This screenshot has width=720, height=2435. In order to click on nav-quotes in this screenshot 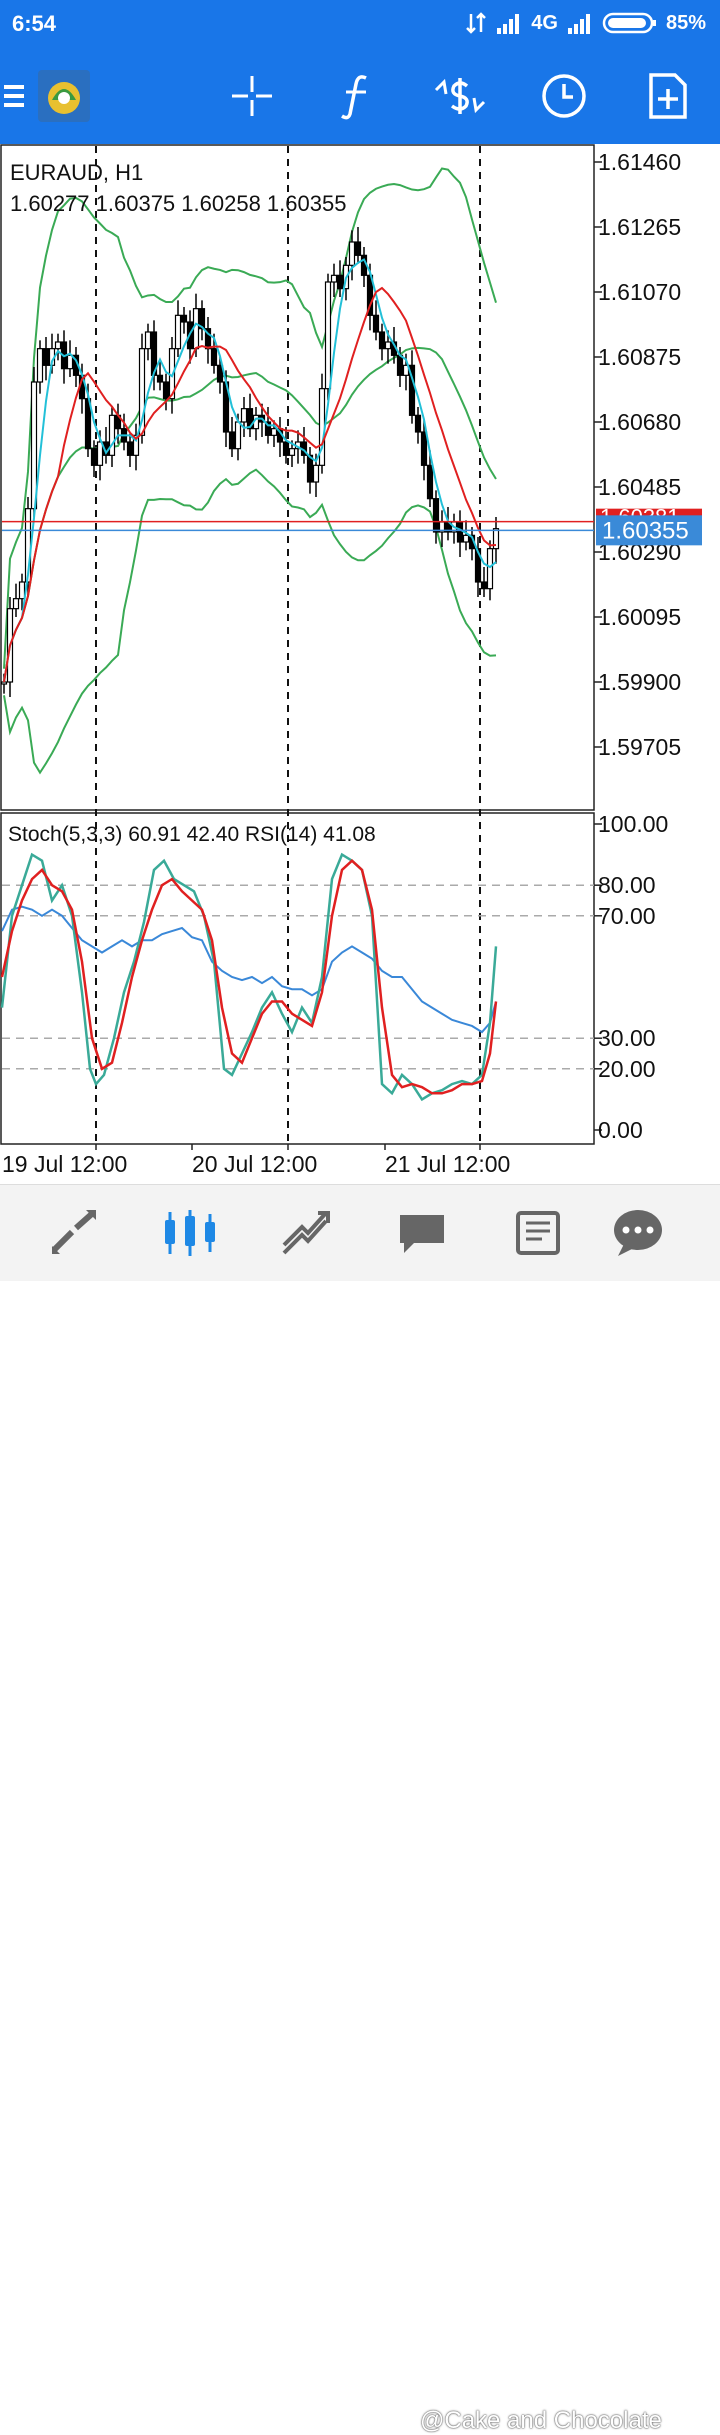, I will do `click(74, 1233)`.